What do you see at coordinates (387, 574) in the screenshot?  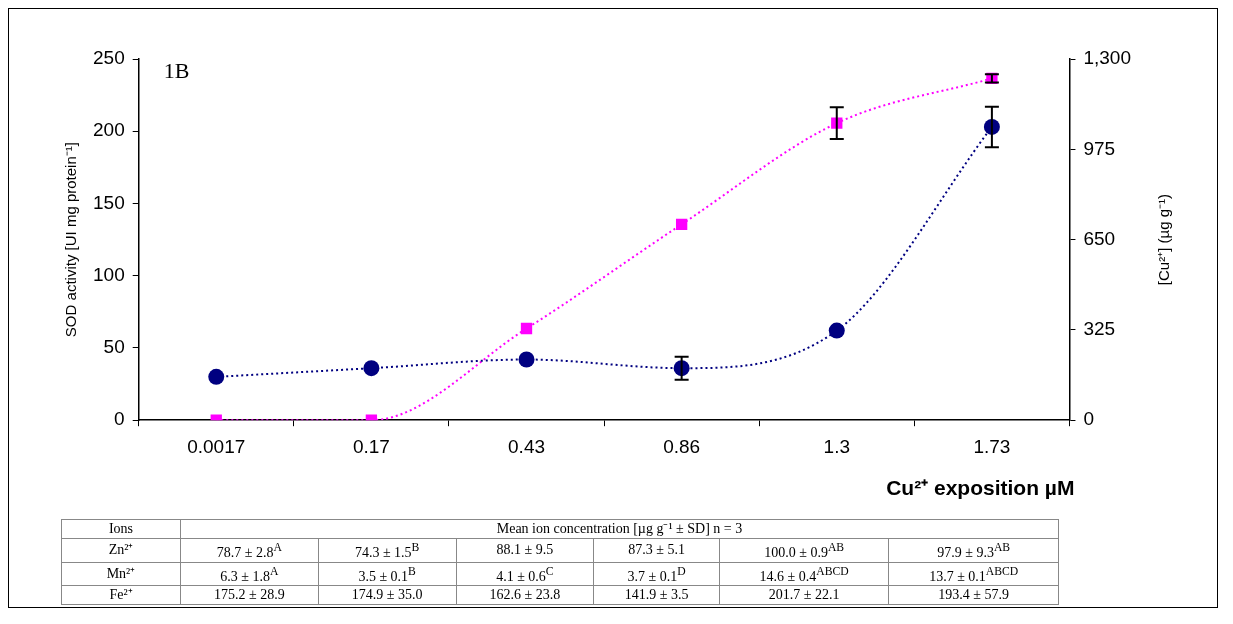 I see `text: 3.5 ± 0.1$^{B}$` at bounding box center [387, 574].